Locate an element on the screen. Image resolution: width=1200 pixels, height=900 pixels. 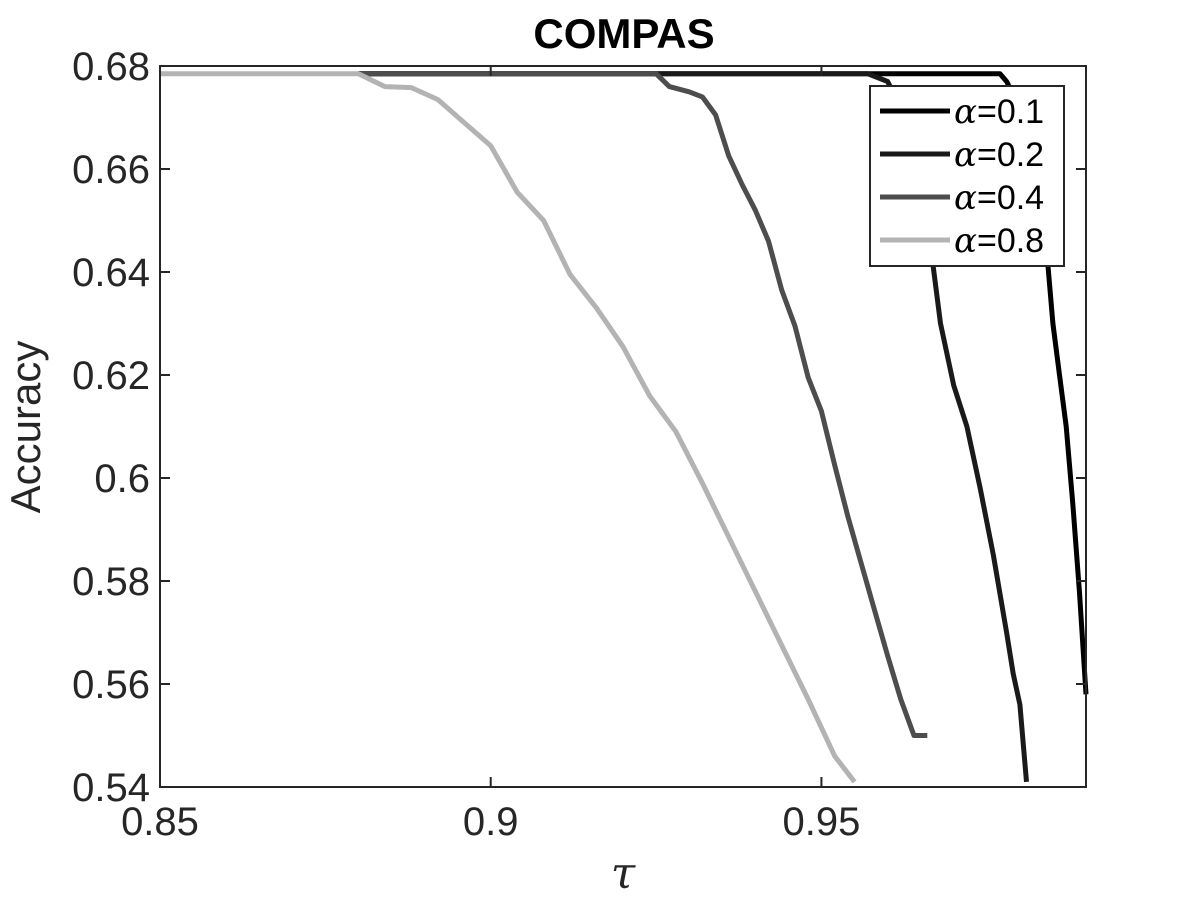
legend-alpha-value: =0.8 is located at coordinates (1010, 241).